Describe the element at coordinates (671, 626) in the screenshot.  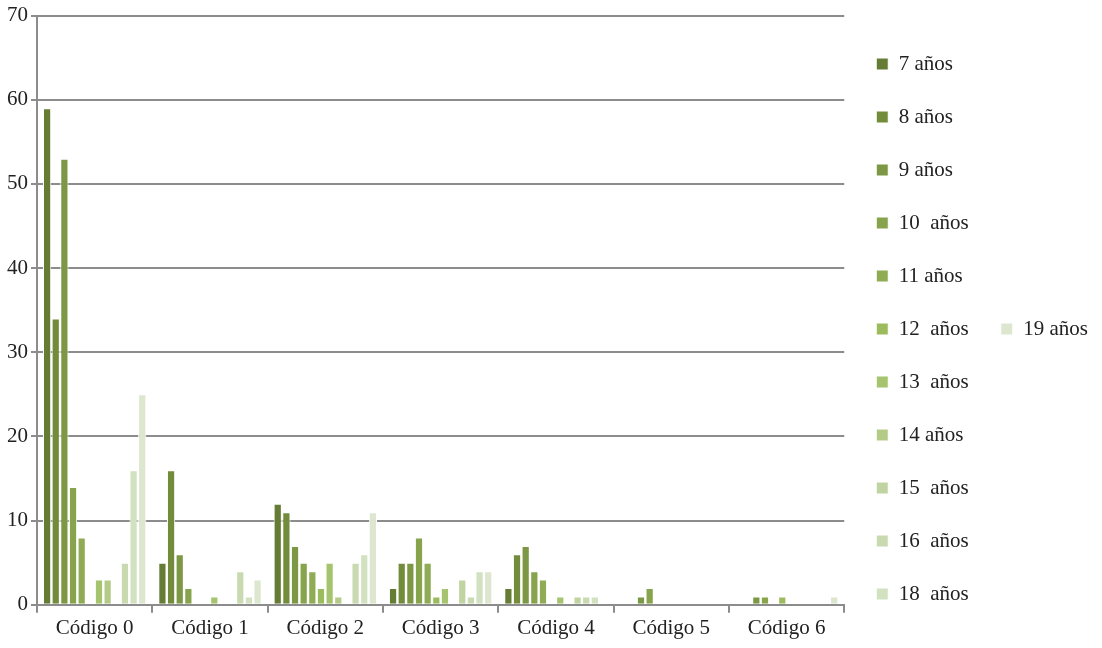
I see `x-tick-label: Código 5` at that location.